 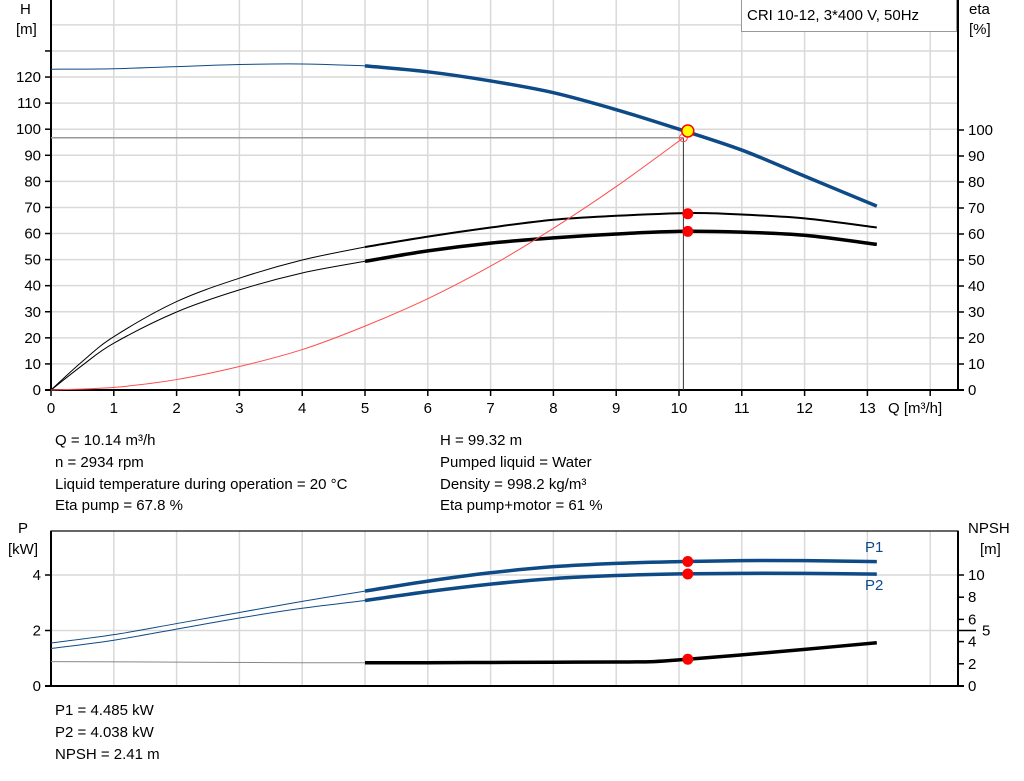 I want to click on x-tick-label: 4, so click(x=302, y=408).